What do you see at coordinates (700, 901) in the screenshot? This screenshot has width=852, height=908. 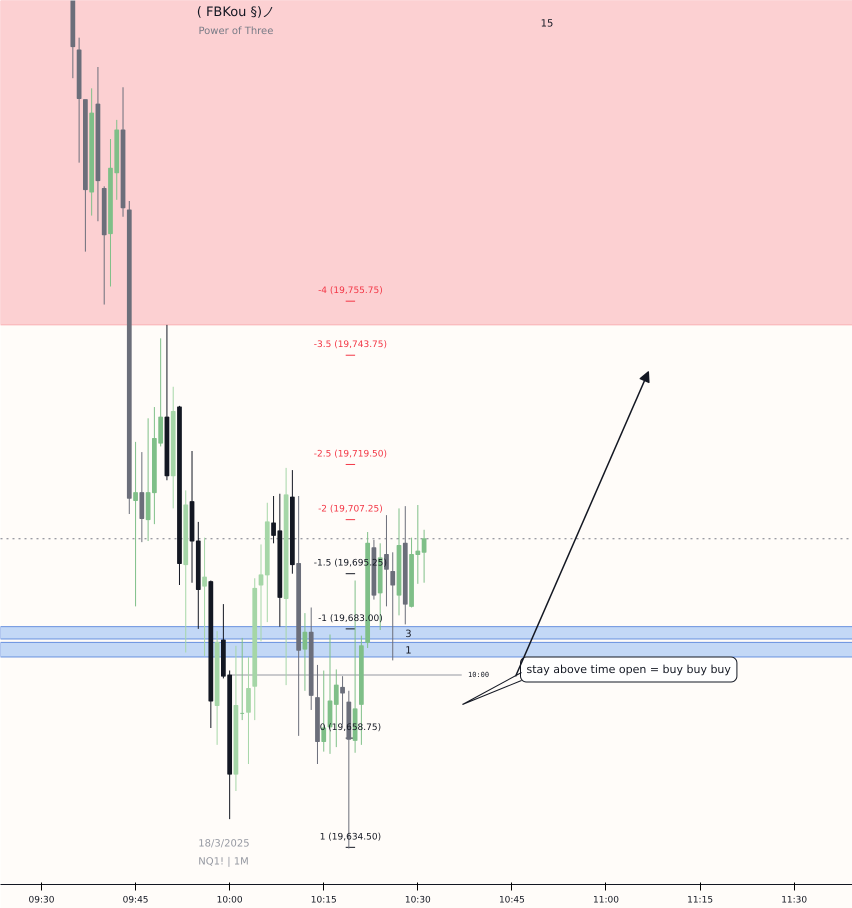 I see `x-tick-label: 11:15` at bounding box center [700, 901].